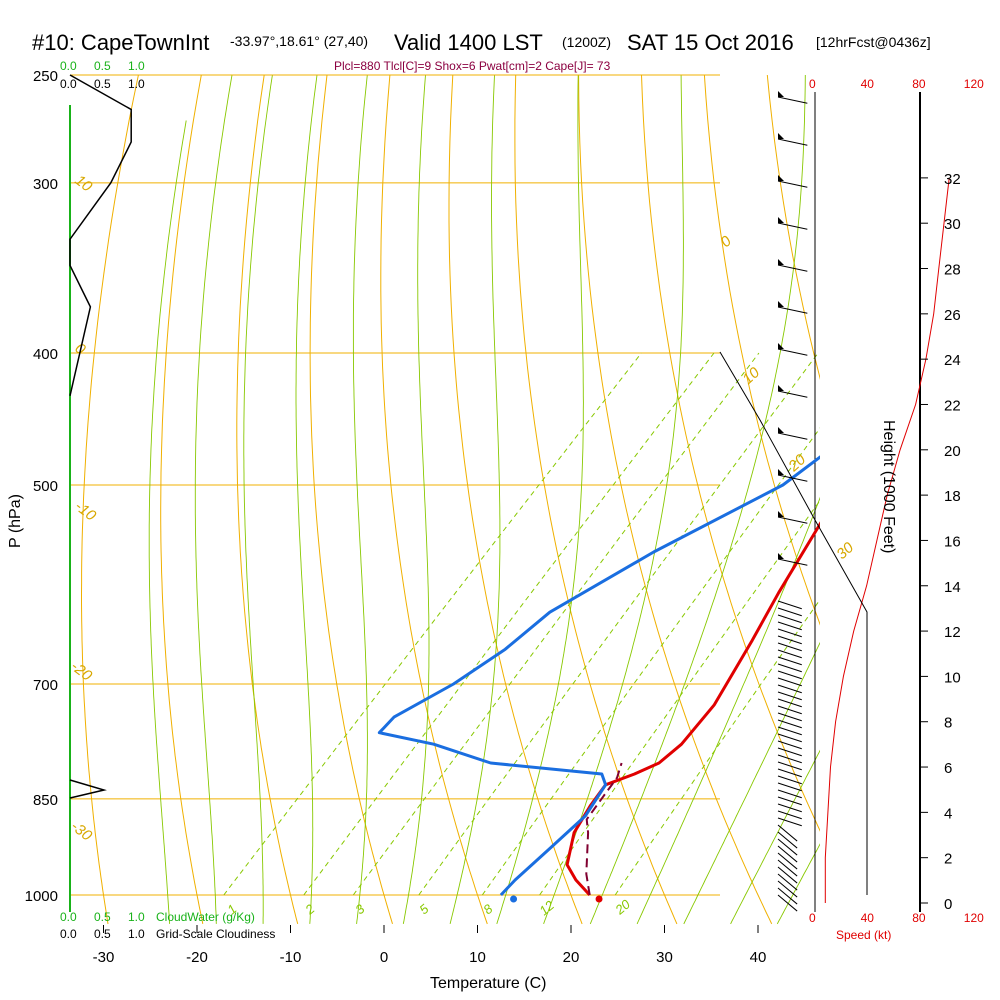  What do you see at coordinates (102, 66) in the screenshot?
I see `cloud-water-scale-top: 0.5` at bounding box center [102, 66].